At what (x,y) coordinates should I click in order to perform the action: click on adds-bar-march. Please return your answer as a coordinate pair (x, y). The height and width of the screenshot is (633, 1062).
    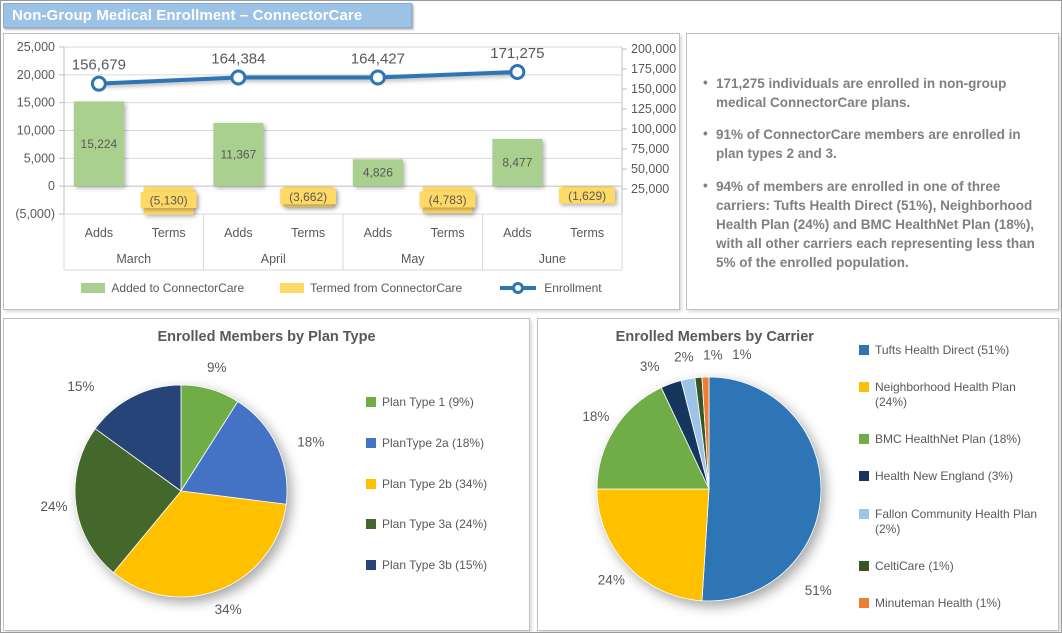
    Looking at the image, I should click on (98, 144).